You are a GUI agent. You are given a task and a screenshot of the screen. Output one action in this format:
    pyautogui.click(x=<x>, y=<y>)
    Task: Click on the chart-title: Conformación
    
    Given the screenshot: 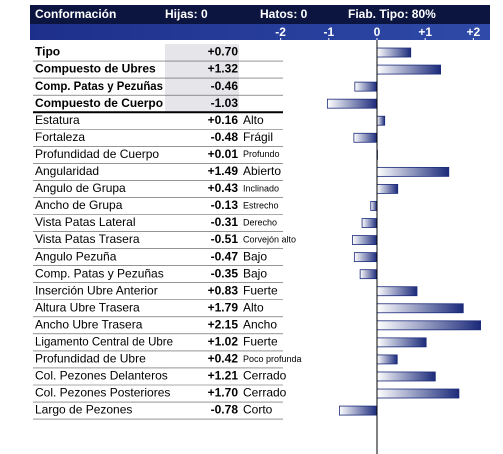 What is the action you would take?
    pyautogui.click(x=75, y=14)
    